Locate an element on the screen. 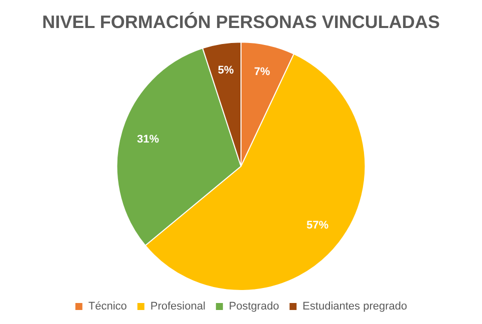  data-label: 31% is located at coordinates (148, 139).